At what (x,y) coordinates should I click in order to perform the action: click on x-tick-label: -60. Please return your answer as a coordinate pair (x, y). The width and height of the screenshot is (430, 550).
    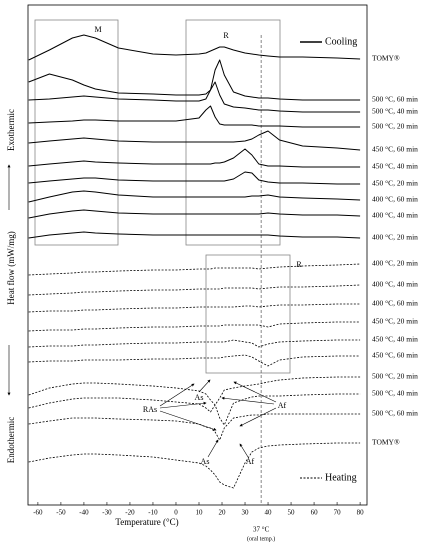
    Looking at the image, I should click on (38, 513).